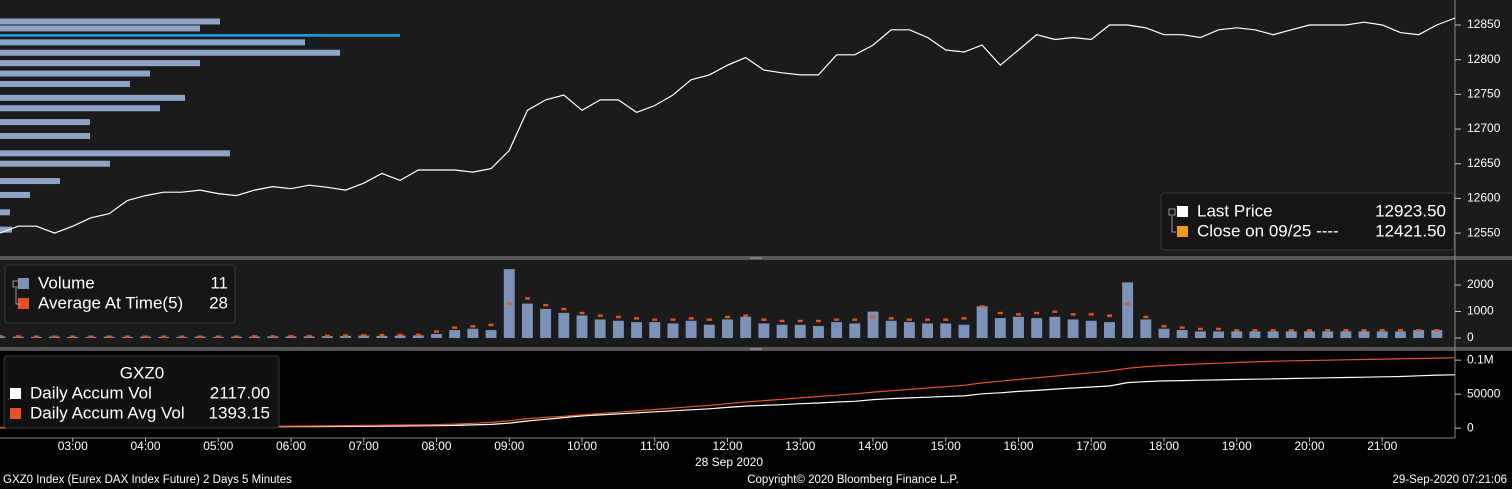 The image size is (1512, 489). Describe the element at coordinates (218, 302) in the screenshot. I see `legend-value: 28` at that location.